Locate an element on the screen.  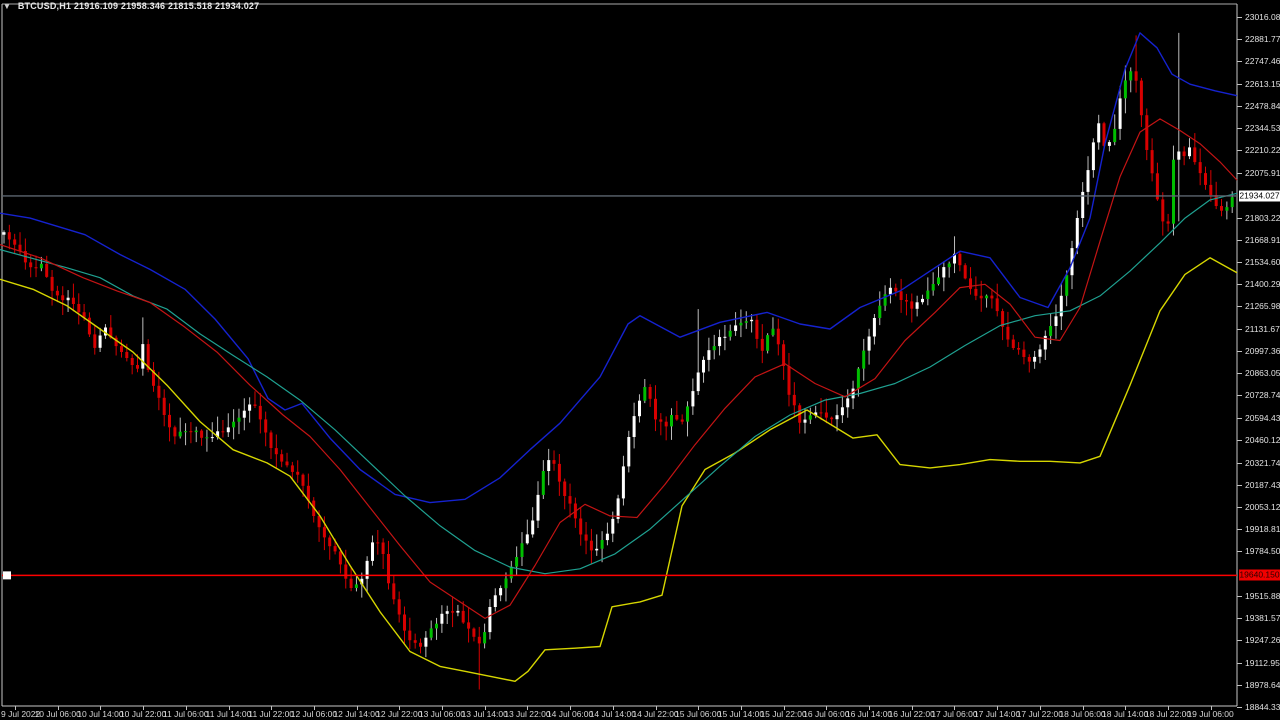
red-line-price-badge: 19640.150 is located at coordinates (1259, 575).